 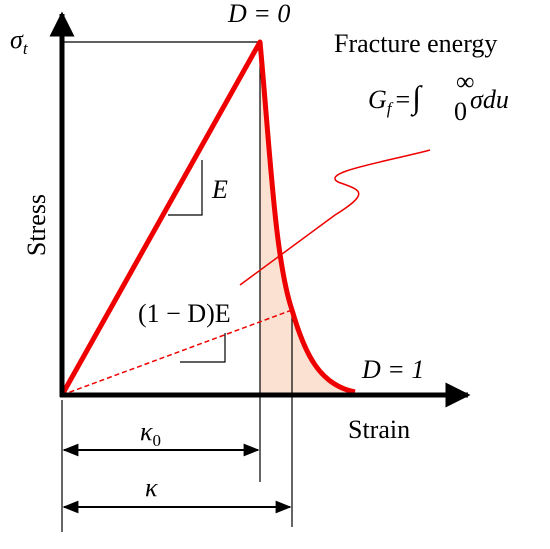 I want to click on damaged-label: (1 − D)E, so click(x=184, y=313).